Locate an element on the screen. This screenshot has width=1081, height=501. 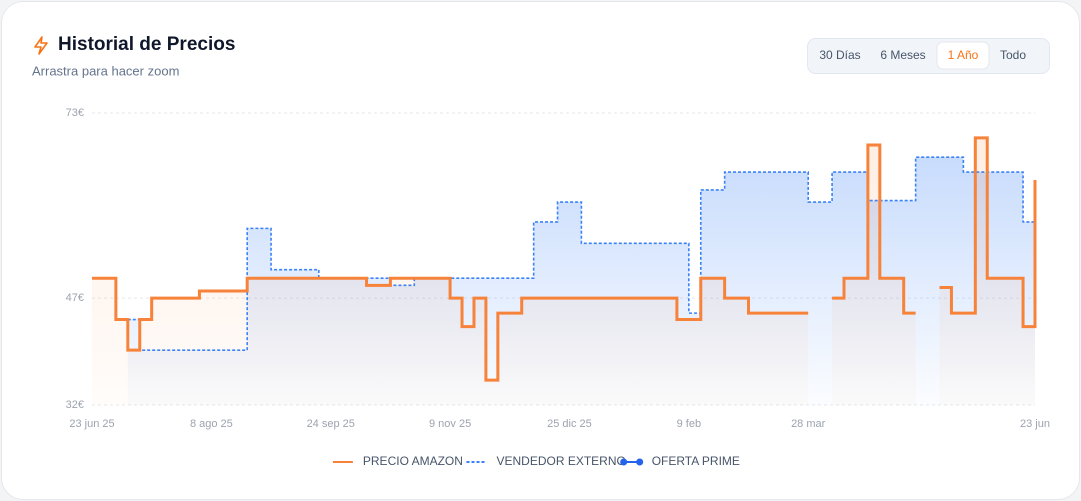
x-tick-label: 24 sep 25 is located at coordinates (331, 424).